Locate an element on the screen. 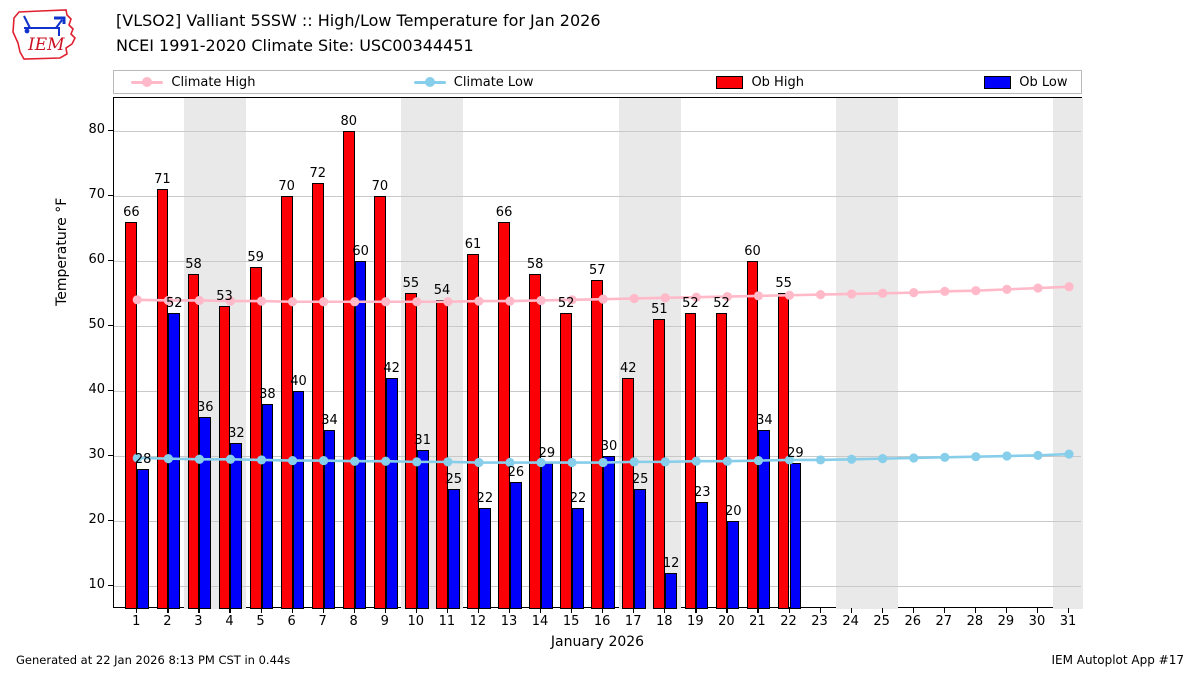 The width and height of the screenshot is (1200, 675). x-tick-label: 7 is located at coordinates (322, 621).